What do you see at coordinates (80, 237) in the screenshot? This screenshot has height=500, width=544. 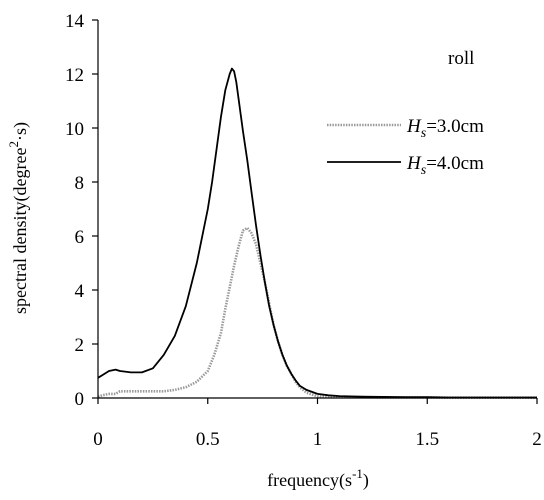 I see `y-tick-label: 6` at bounding box center [80, 237].